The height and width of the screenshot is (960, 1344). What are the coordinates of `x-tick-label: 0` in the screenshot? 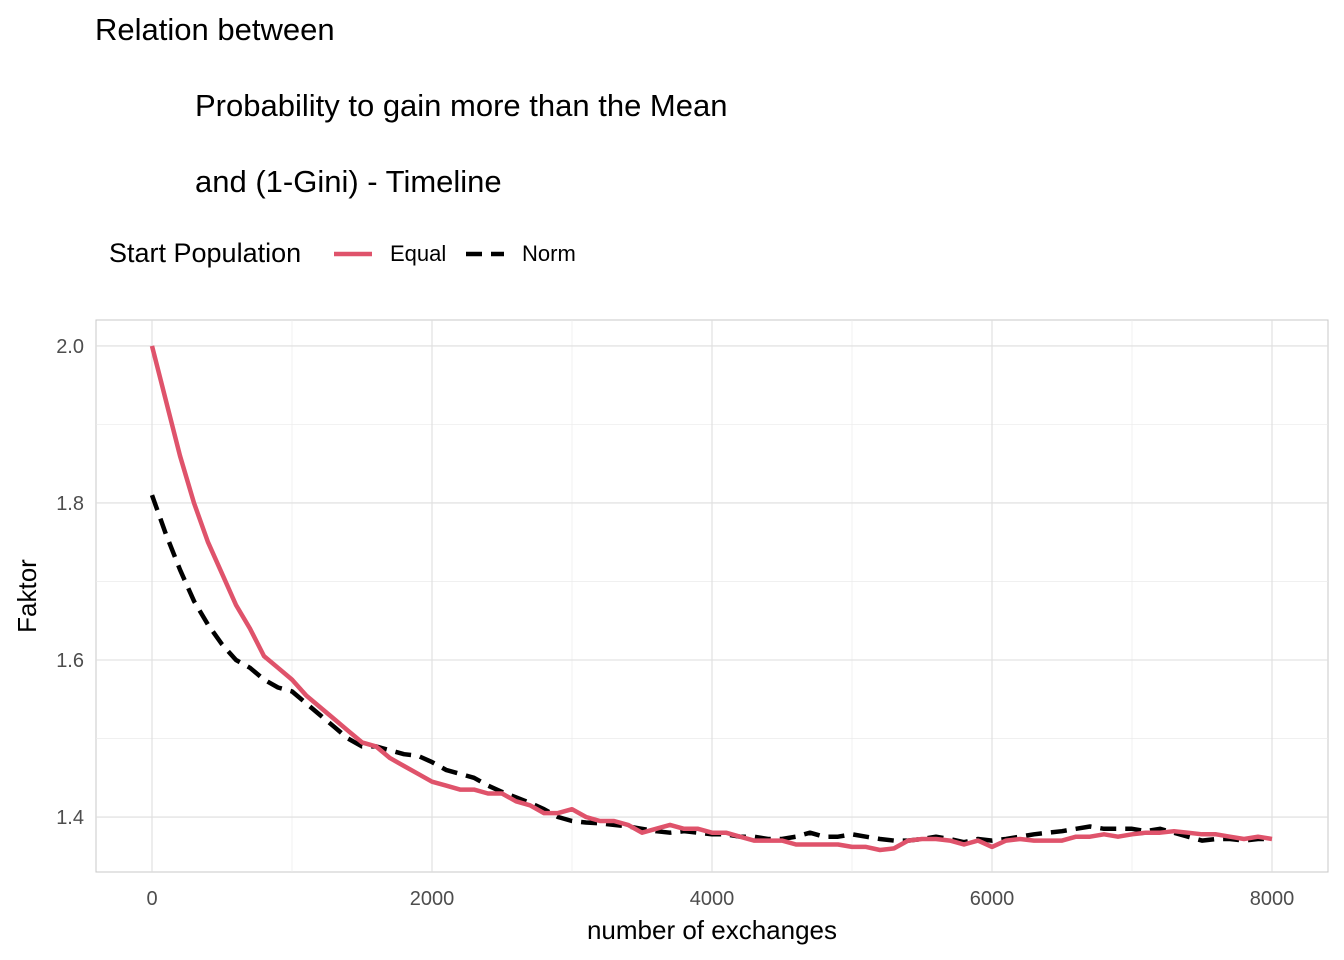 It's located at (151, 899).